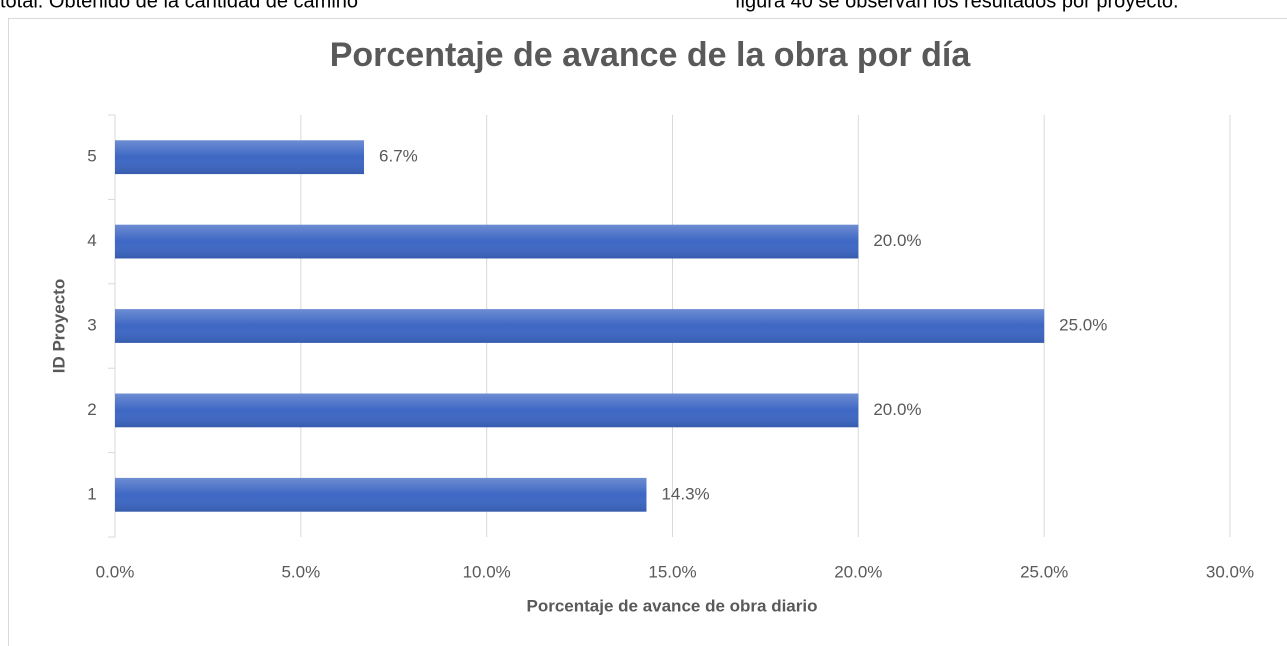 This screenshot has height=646, width=1287. I want to click on y-tick-label: 4, so click(91, 240).